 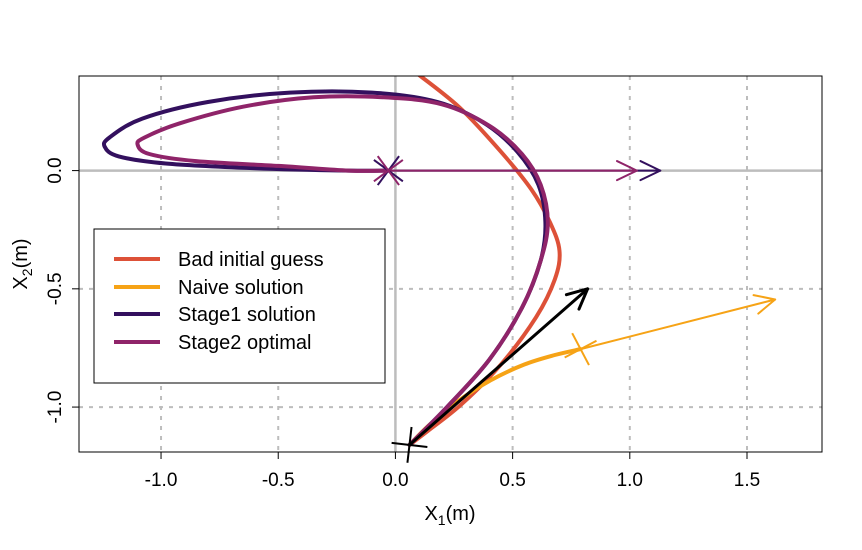 I want to click on y-tick-label: -1.0, so click(x=55, y=407).